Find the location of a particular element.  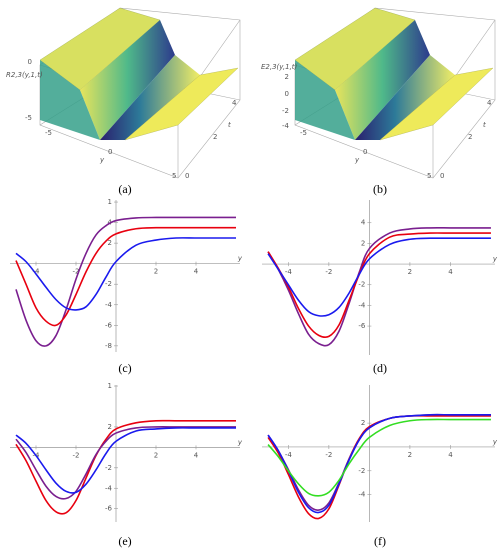

z-tick-label: -4 is located at coordinates (286, 126).